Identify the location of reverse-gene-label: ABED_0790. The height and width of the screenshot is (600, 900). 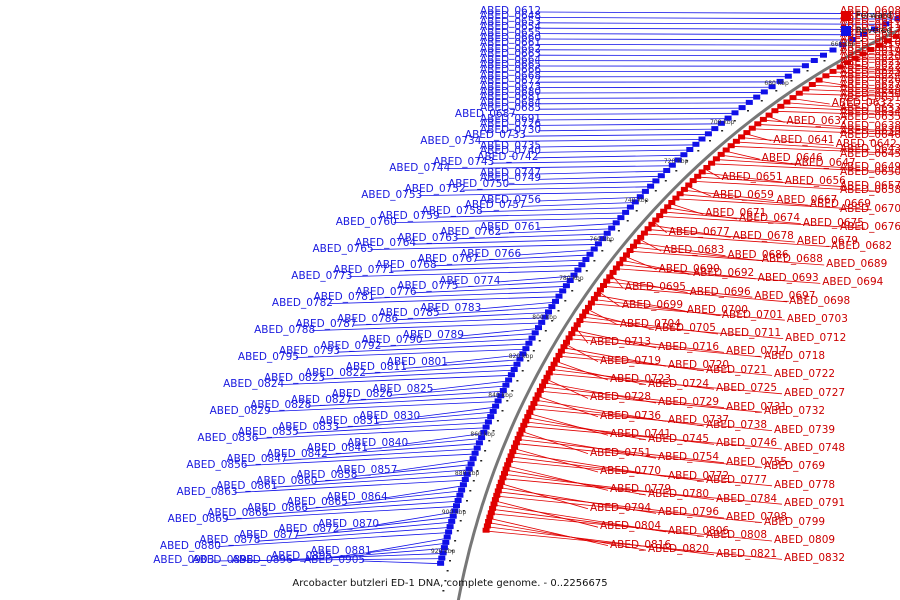
(392, 340).